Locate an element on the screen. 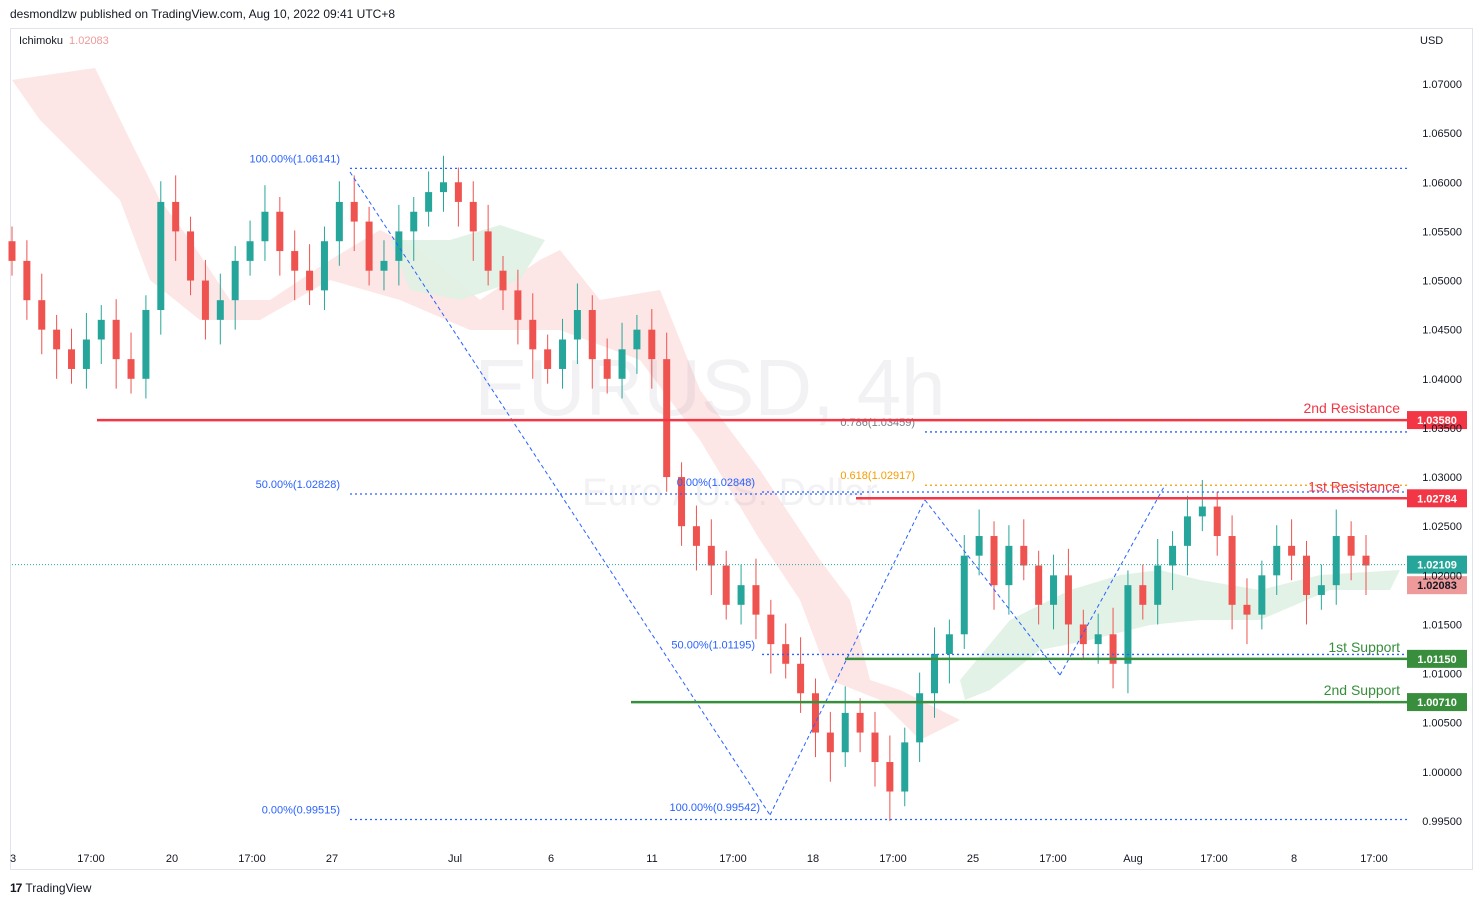 This screenshot has height=907, width=1483. fib-label: 50.00%(1.01195) is located at coordinates (713, 645).